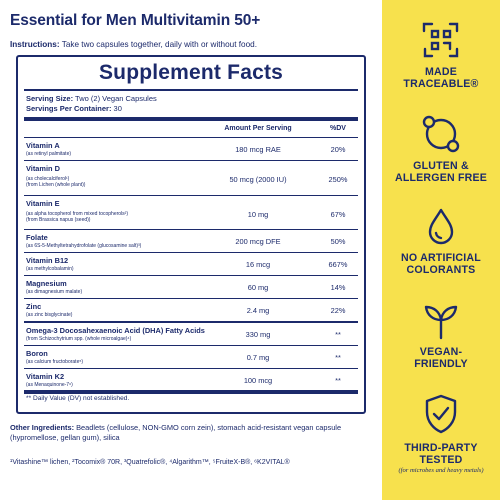 The width and height of the screenshot is (500, 500). What do you see at coordinates (43, 145) in the screenshot?
I see `nutrient-name: Vitamin A` at bounding box center [43, 145].